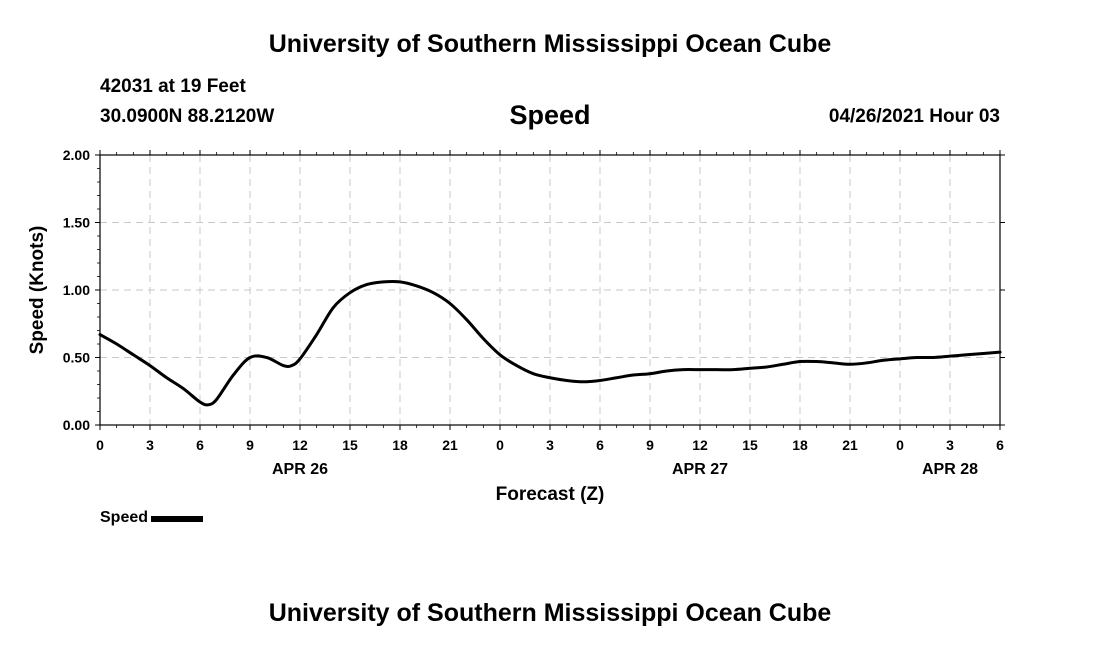 Image resolution: width=1100 pixels, height=650 pixels. Describe the element at coordinates (37, 290) in the screenshot. I see `y-axis-title: Speed (Knots)` at that location.